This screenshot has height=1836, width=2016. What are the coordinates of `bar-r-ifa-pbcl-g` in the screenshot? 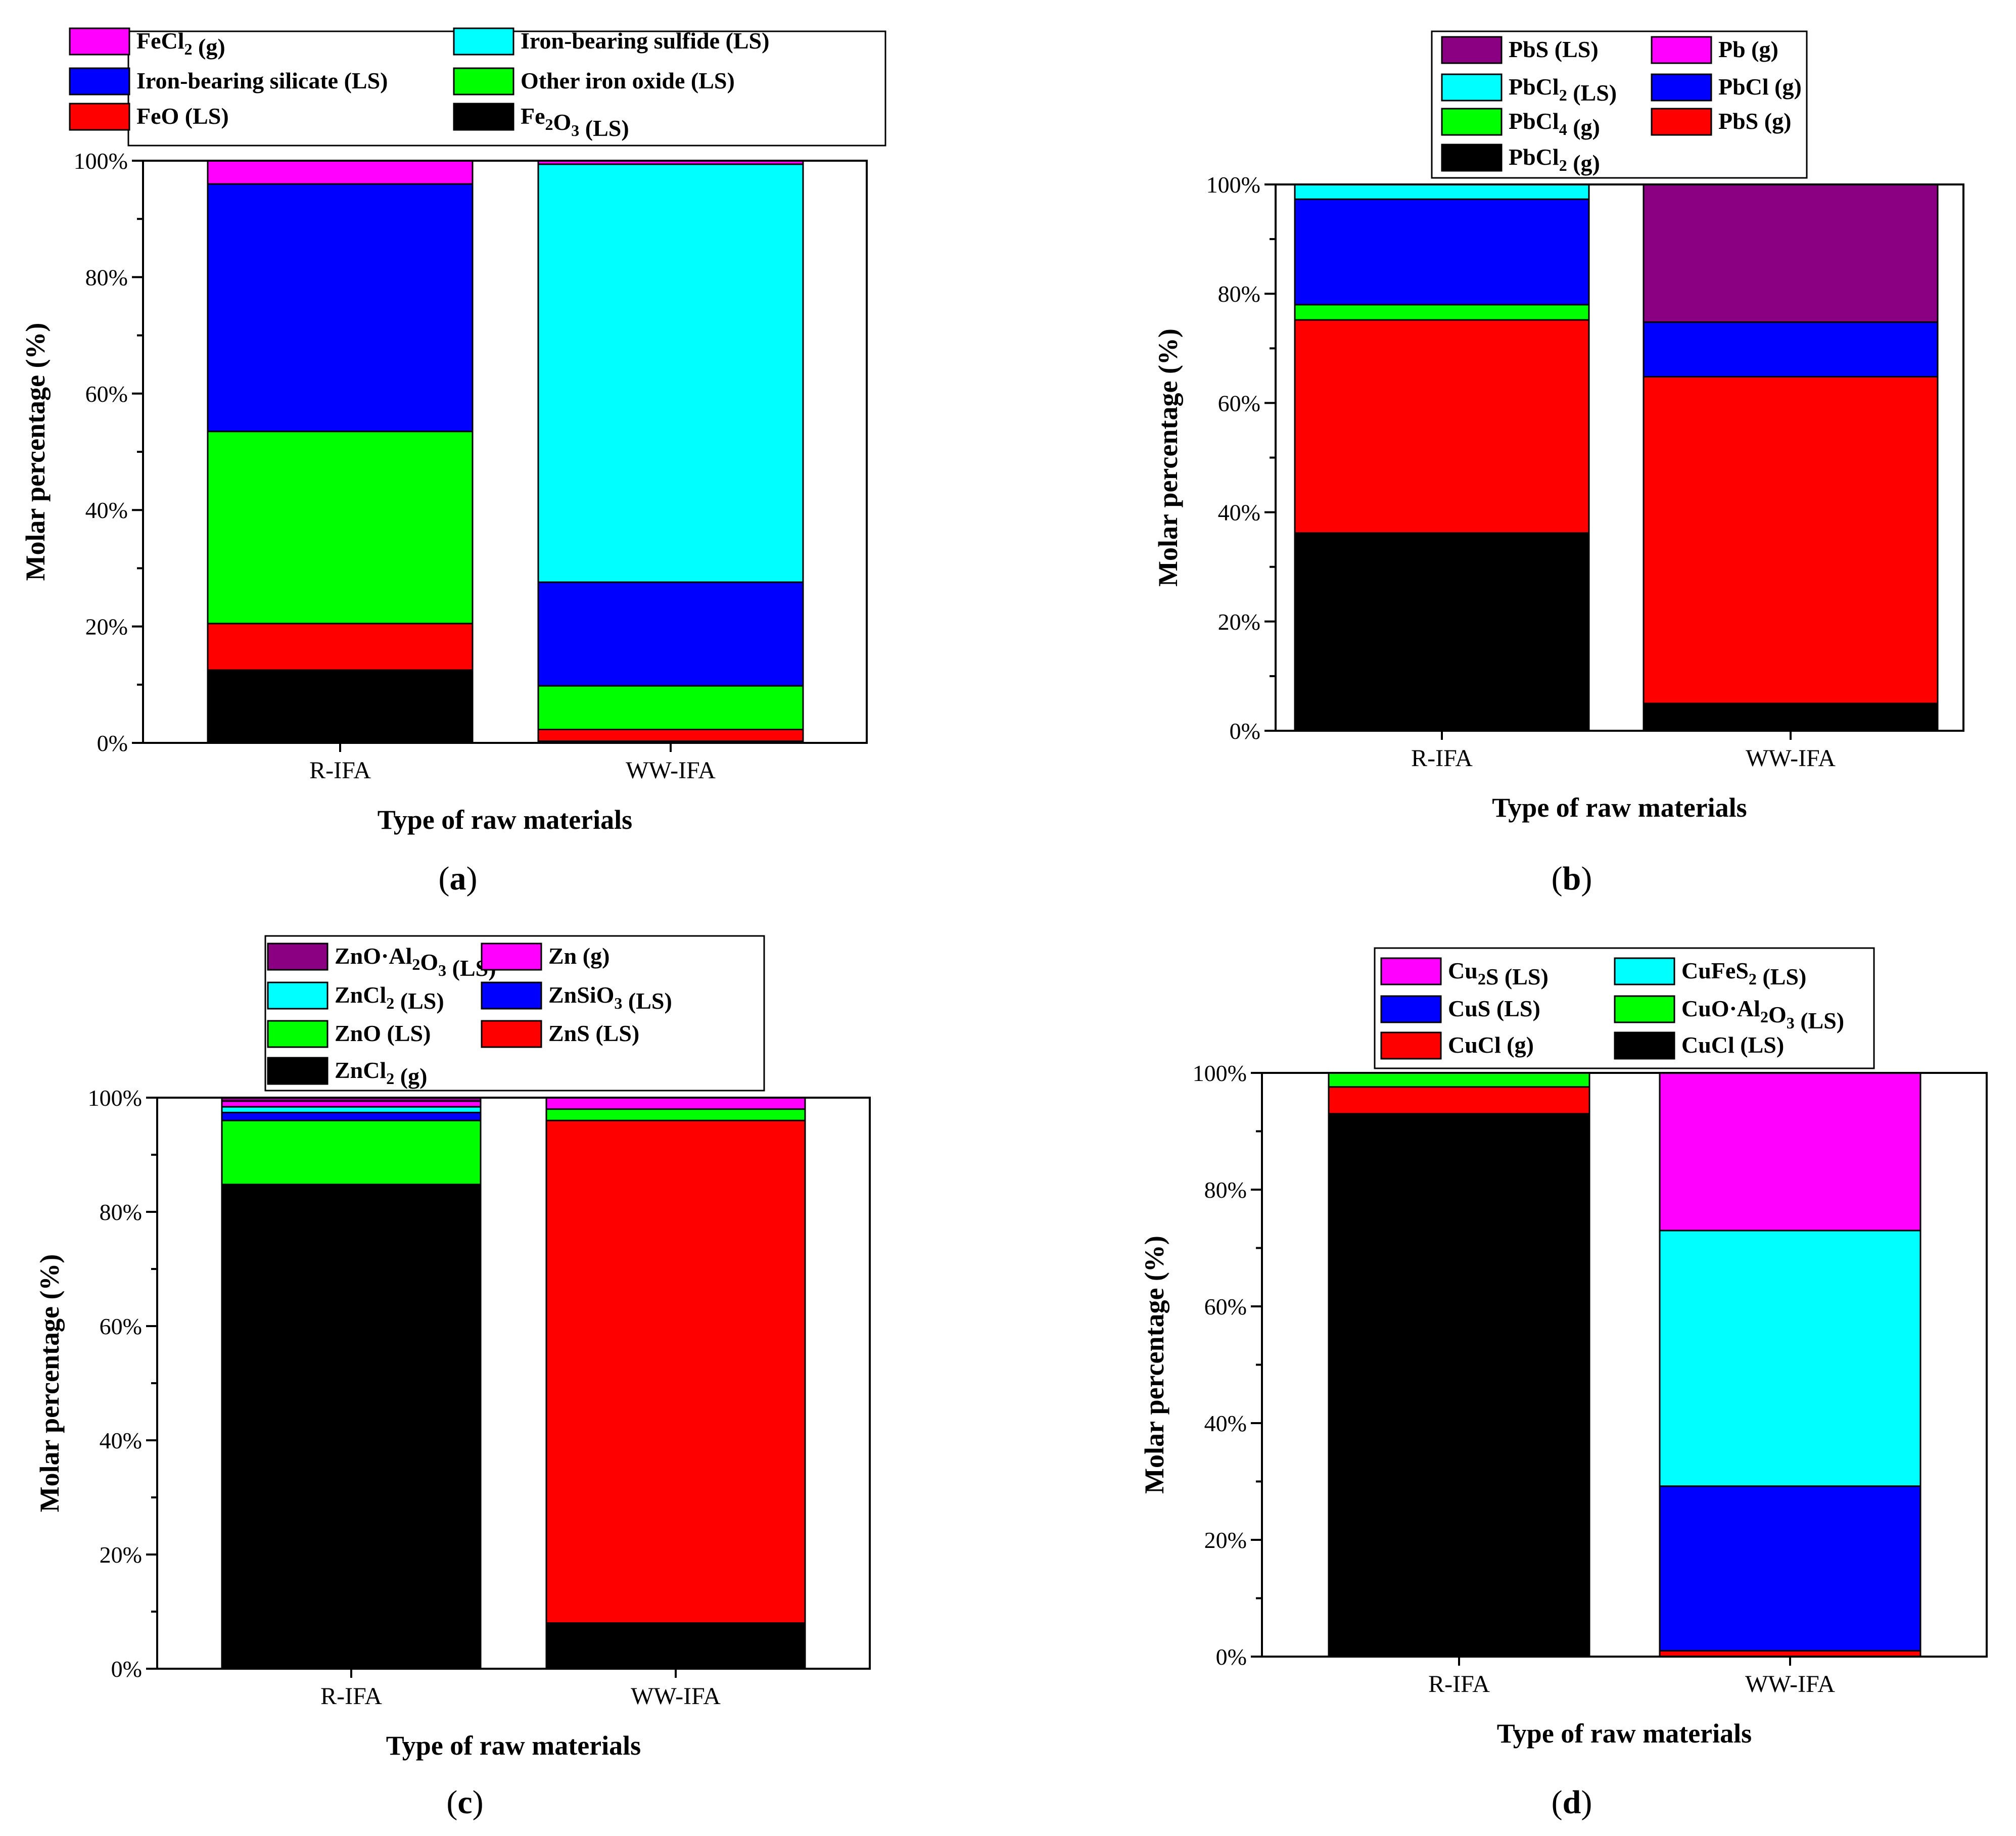 It's located at (1442, 252).